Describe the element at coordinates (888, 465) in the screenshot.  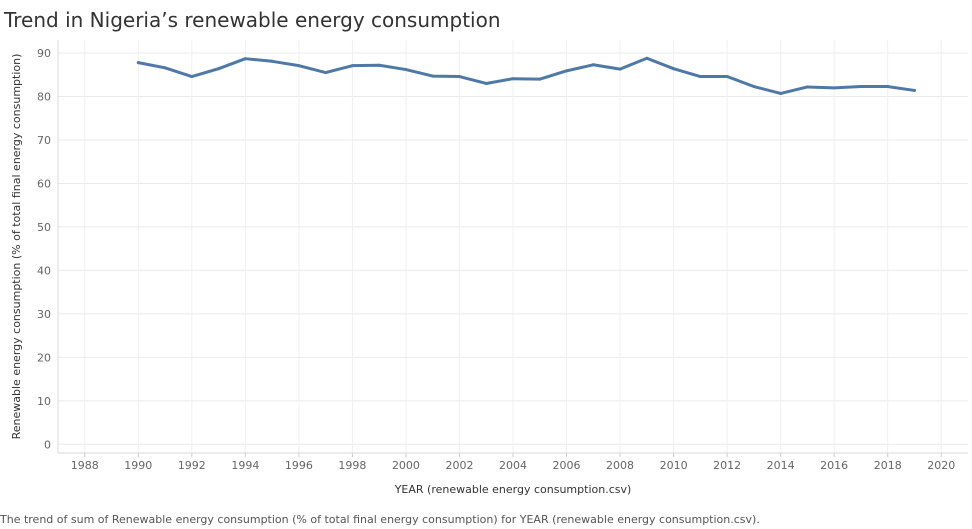
I see `x-tick-label: 2018` at that location.